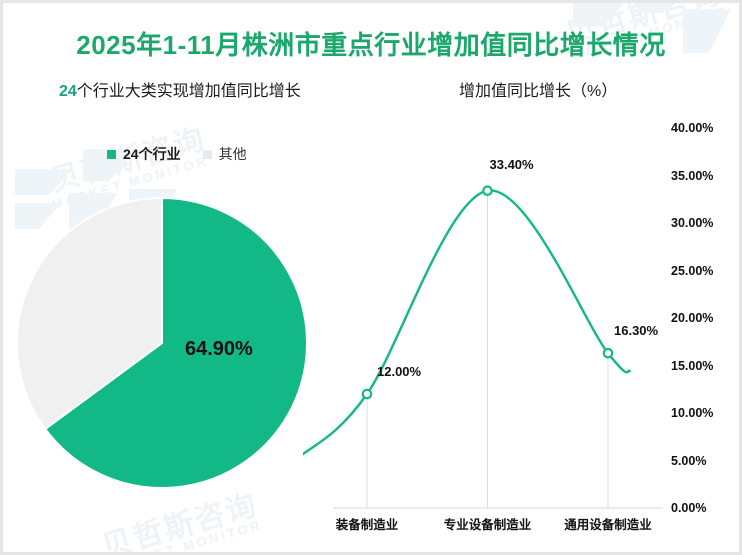 The height and width of the screenshot is (555, 742). Describe the element at coordinates (538, 91) in the screenshot. I see `line-chart-subtitle: 增加值同比增长（%）` at that location.